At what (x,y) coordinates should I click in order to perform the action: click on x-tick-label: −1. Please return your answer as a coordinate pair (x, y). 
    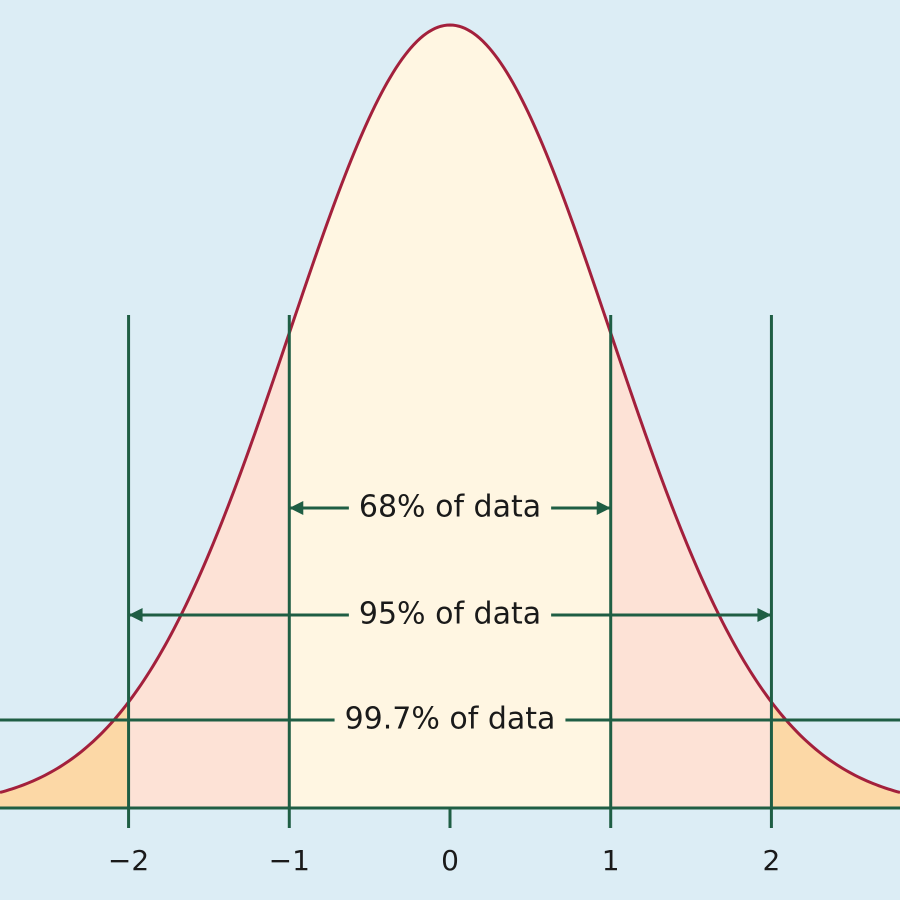
    Looking at the image, I should click on (289, 860).